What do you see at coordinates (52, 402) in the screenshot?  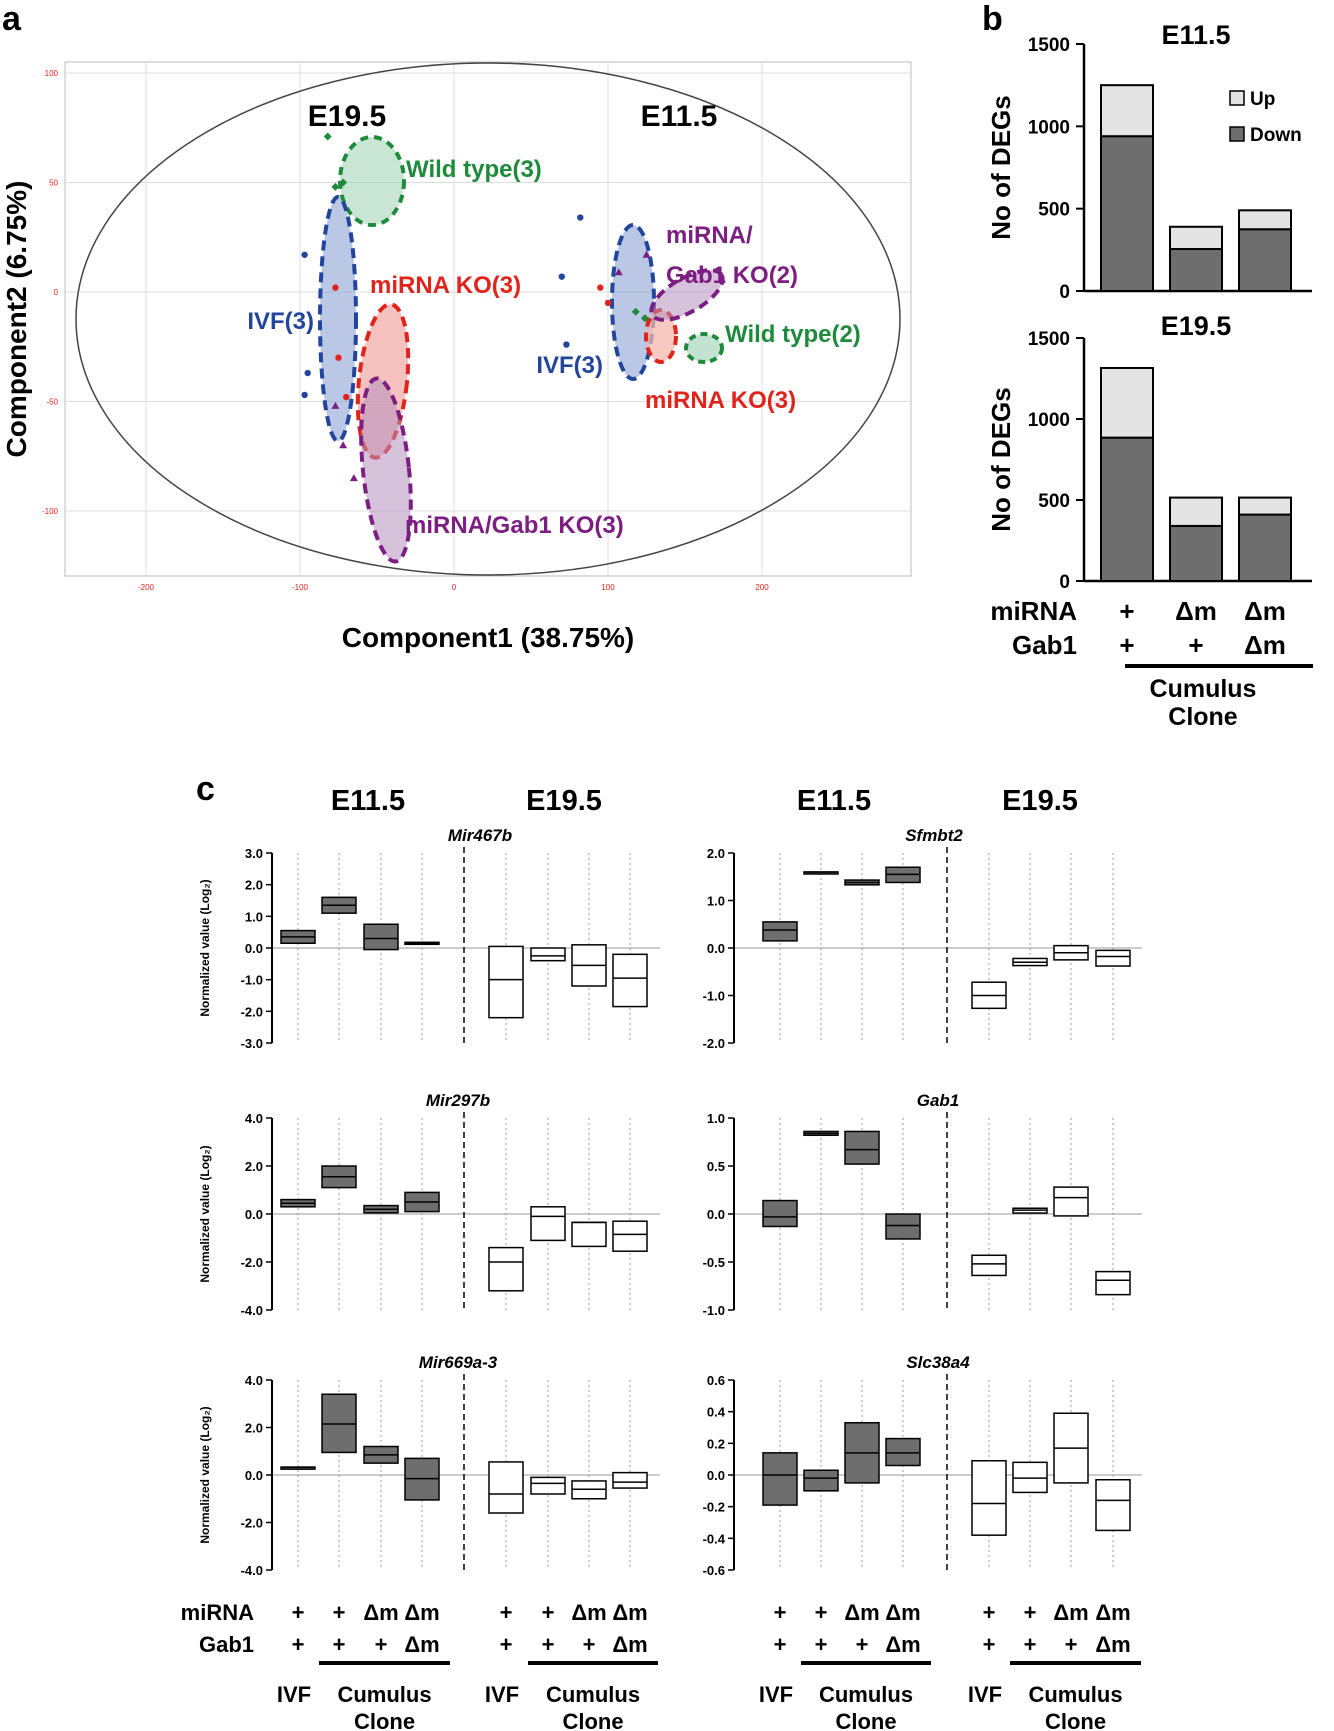 I see `pca-y-tick: -50` at bounding box center [52, 402].